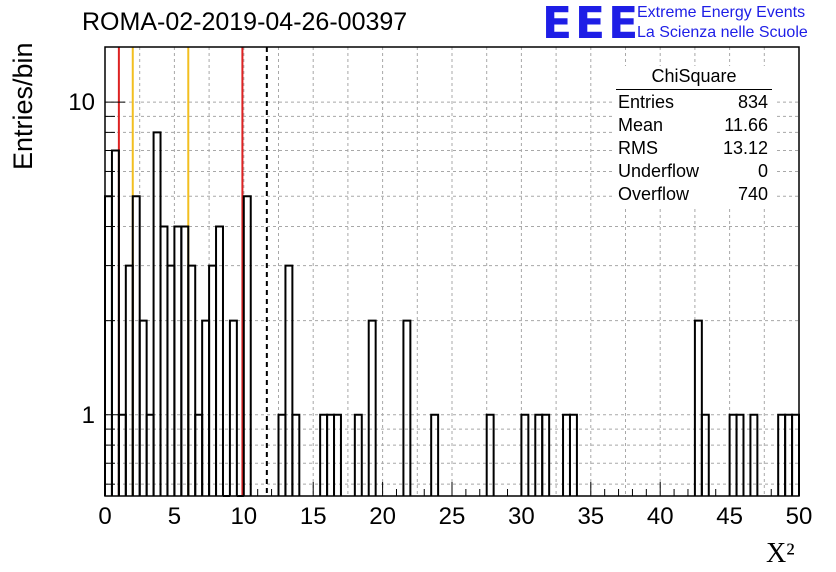 The width and height of the screenshot is (836, 572). Describe the element at coordinates (81, 102) in the screenshot. I see `y-tick-label: 10` at that location.